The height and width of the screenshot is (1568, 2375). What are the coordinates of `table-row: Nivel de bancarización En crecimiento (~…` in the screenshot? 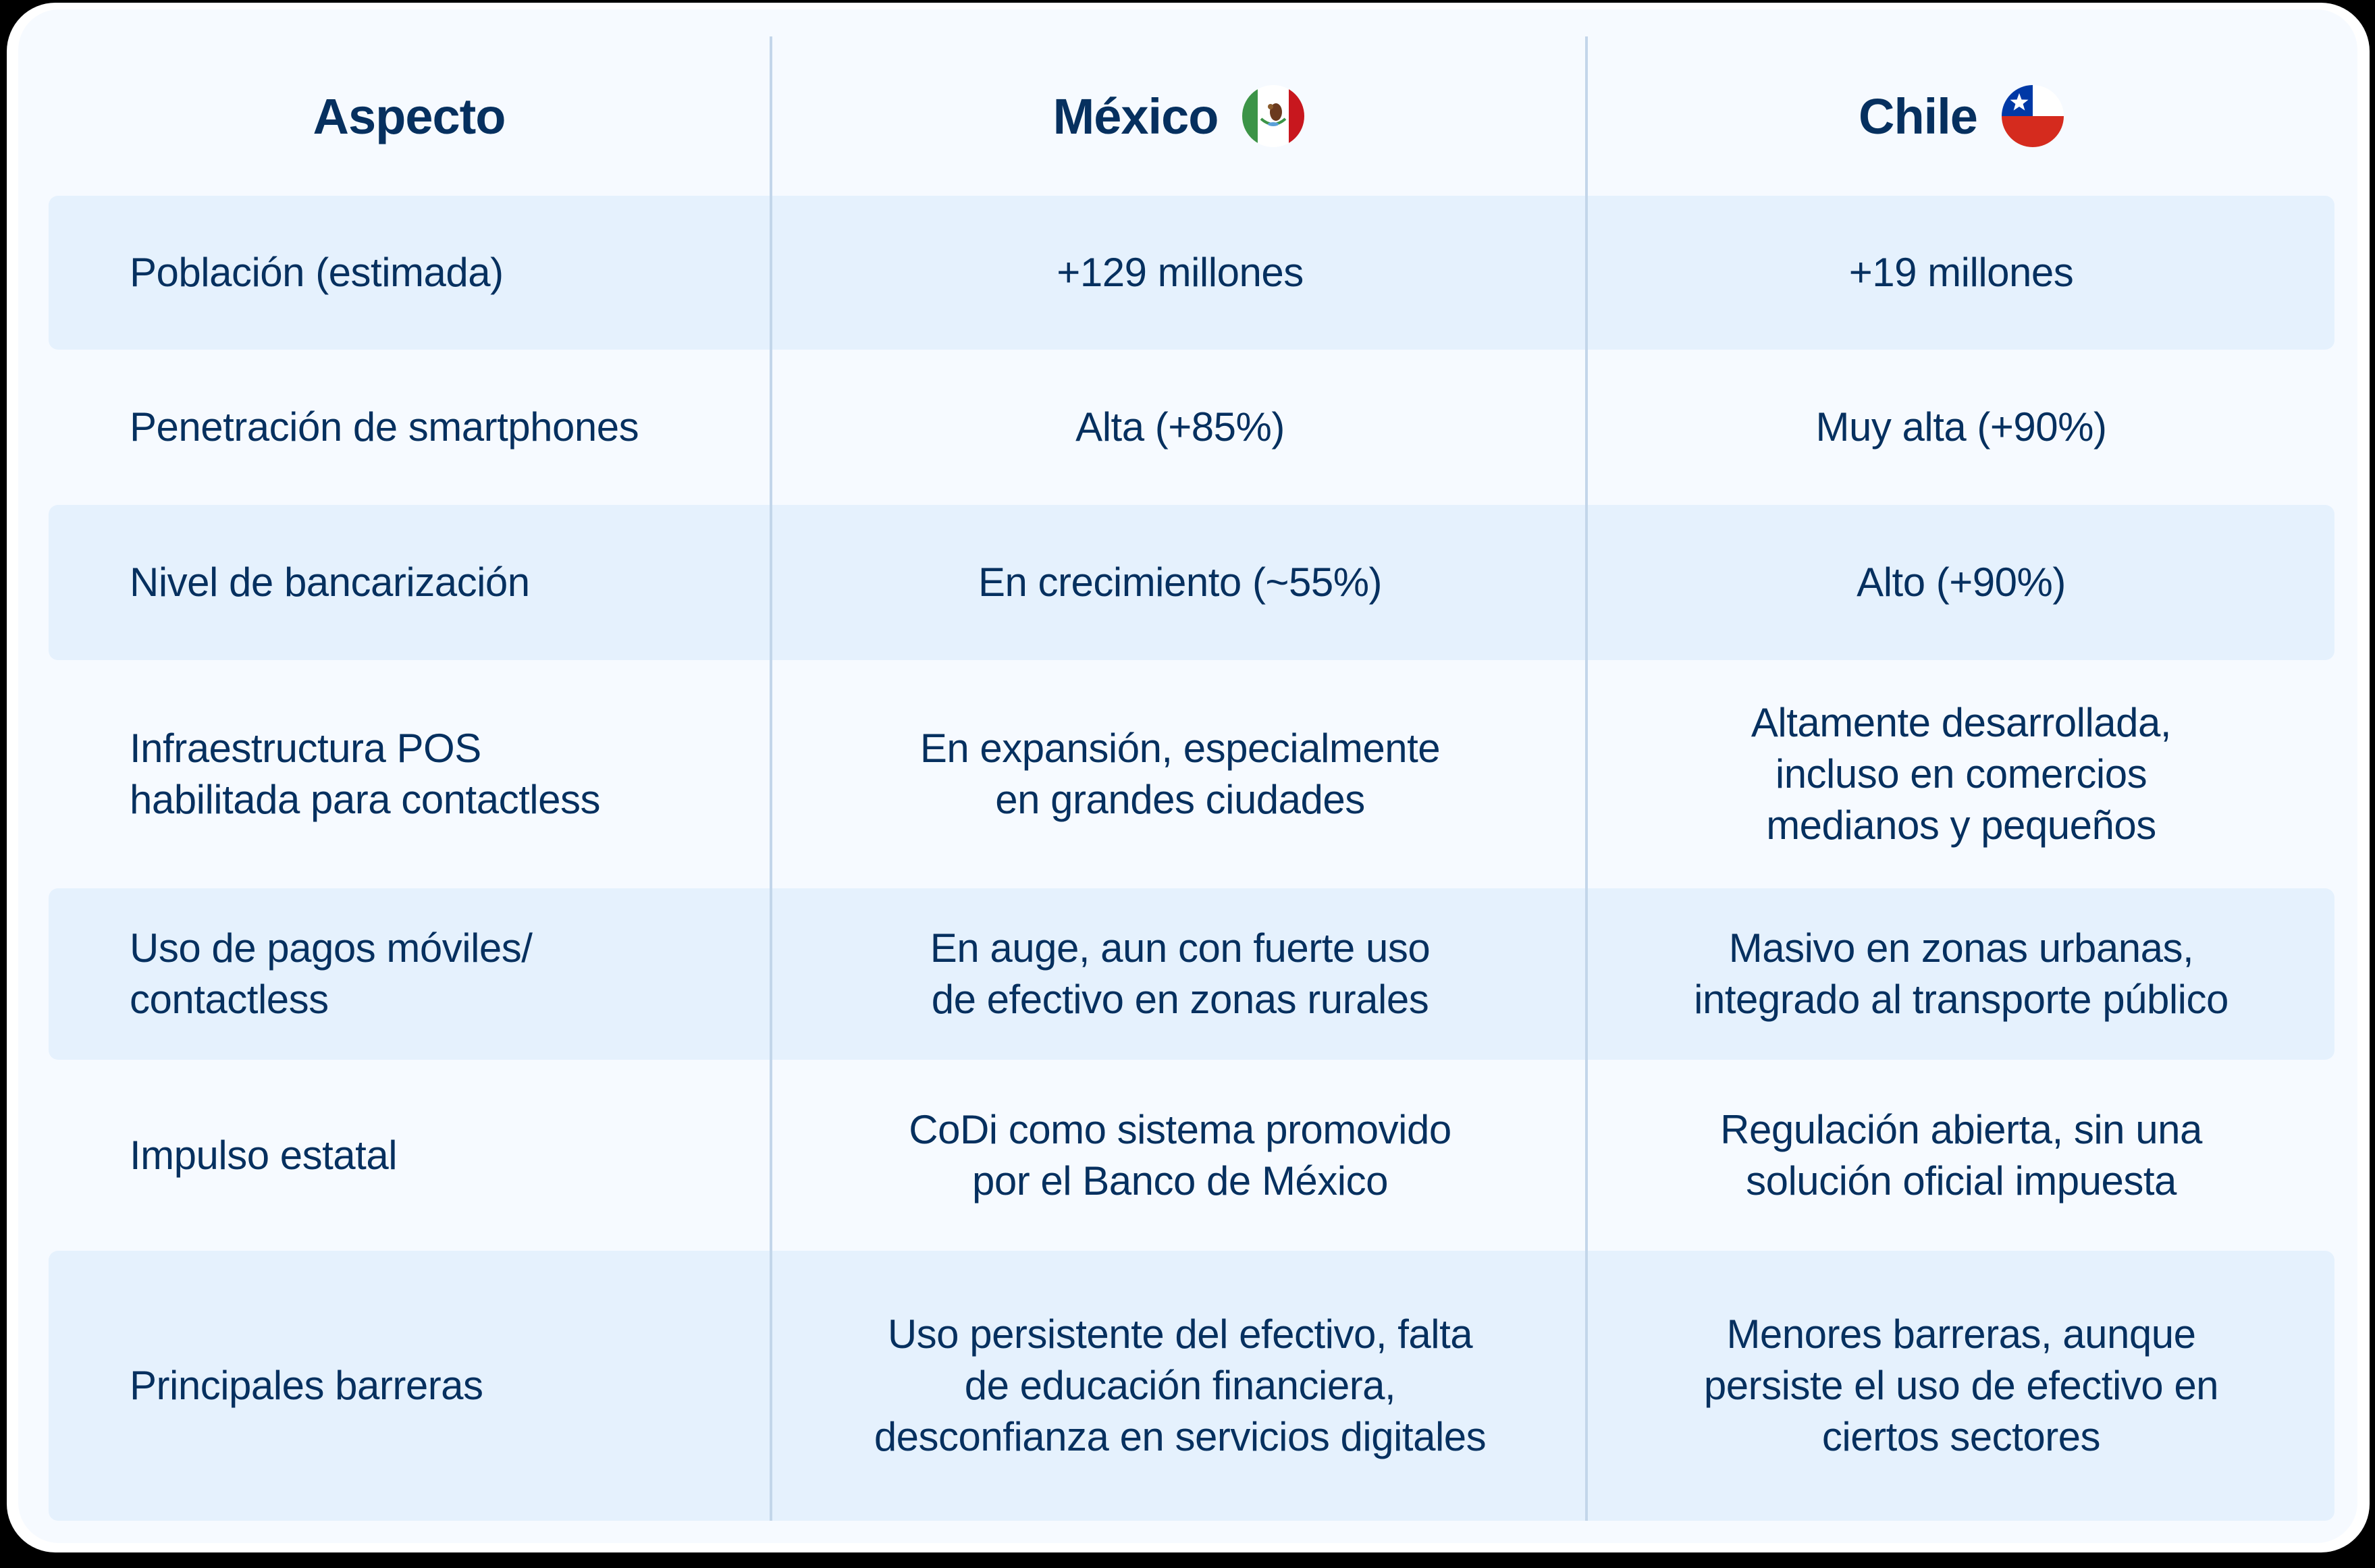 It's located at (1191, 582).